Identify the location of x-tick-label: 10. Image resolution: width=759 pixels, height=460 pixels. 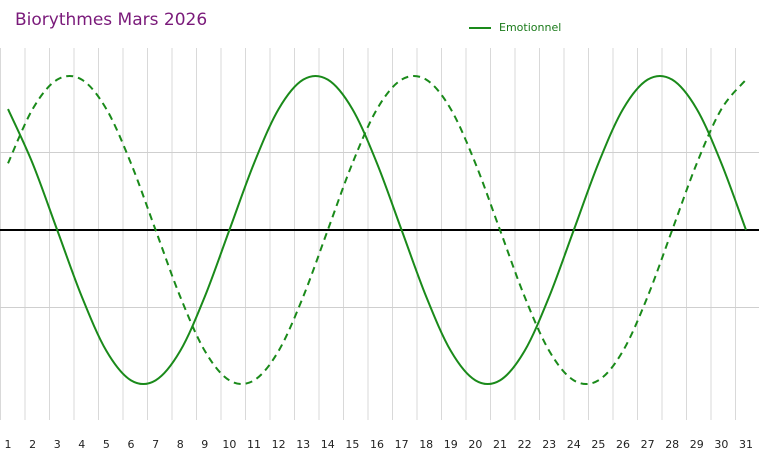
(229, 444).